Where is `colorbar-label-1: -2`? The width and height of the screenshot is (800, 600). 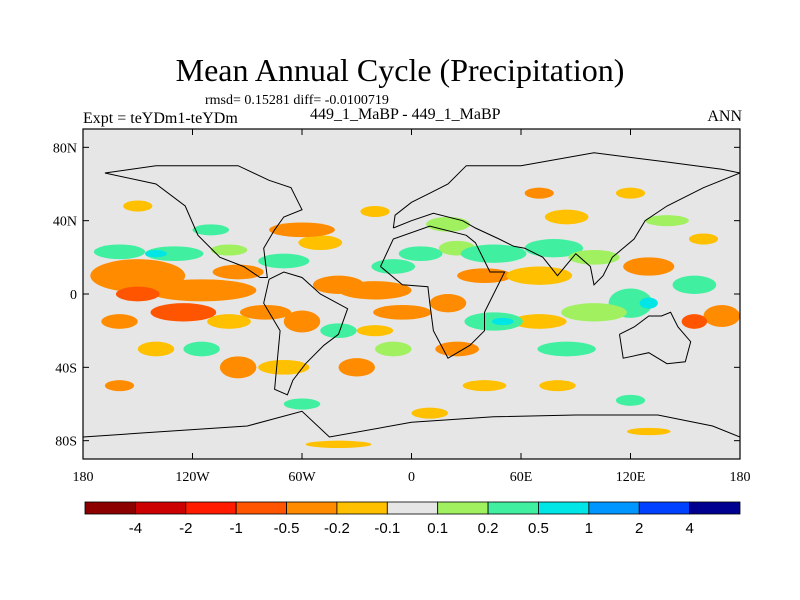 colorbar-label-1: -2 is located at coordinates (185, 528).